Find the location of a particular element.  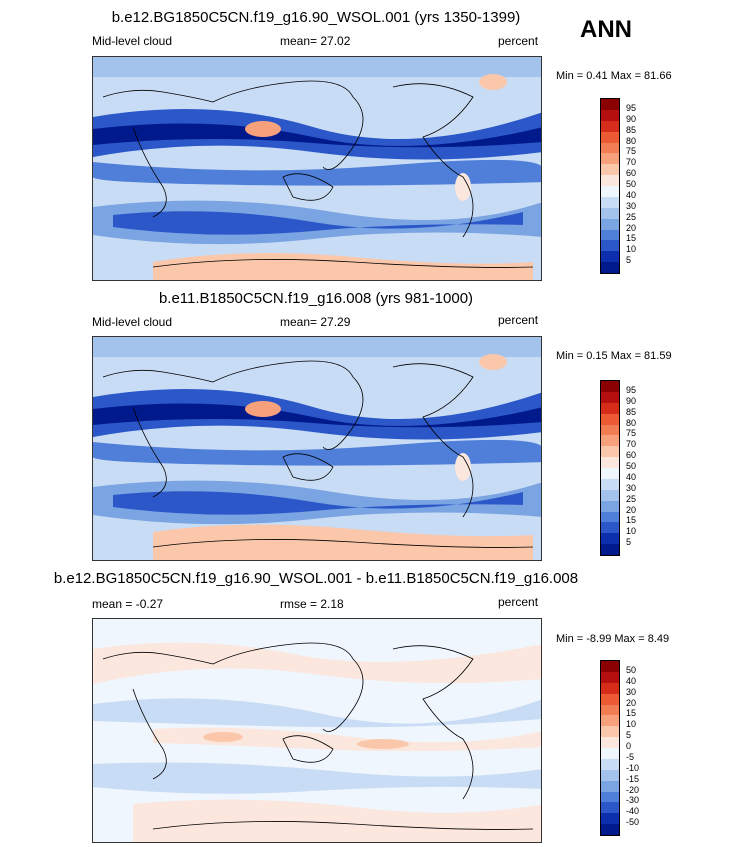

panel-3-units: percent is located at coordinates (518, 602).